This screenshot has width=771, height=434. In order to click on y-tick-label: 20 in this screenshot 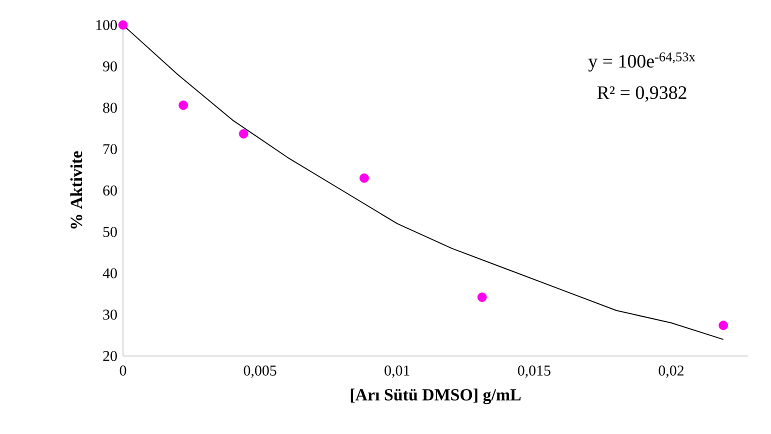, I will do `click(110, 356)`.